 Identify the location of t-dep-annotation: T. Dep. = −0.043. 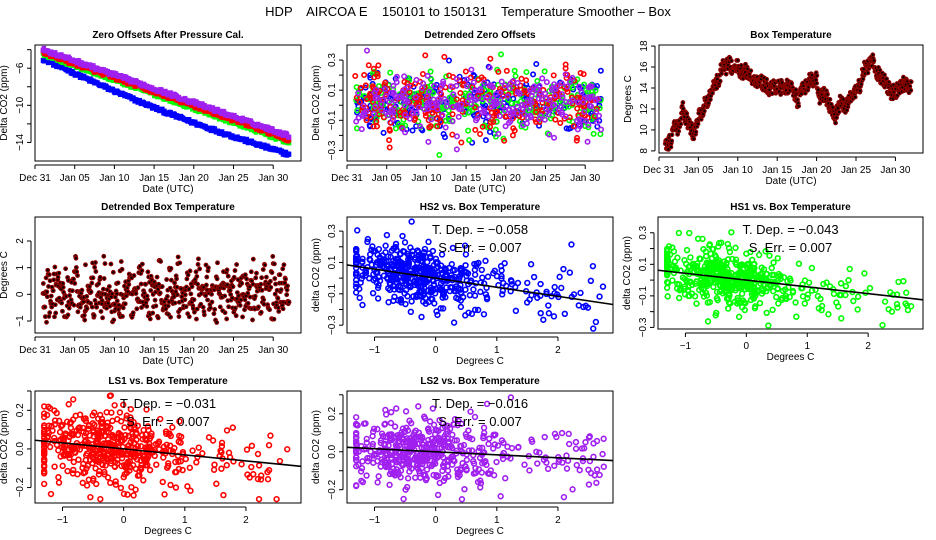
(790, 229).